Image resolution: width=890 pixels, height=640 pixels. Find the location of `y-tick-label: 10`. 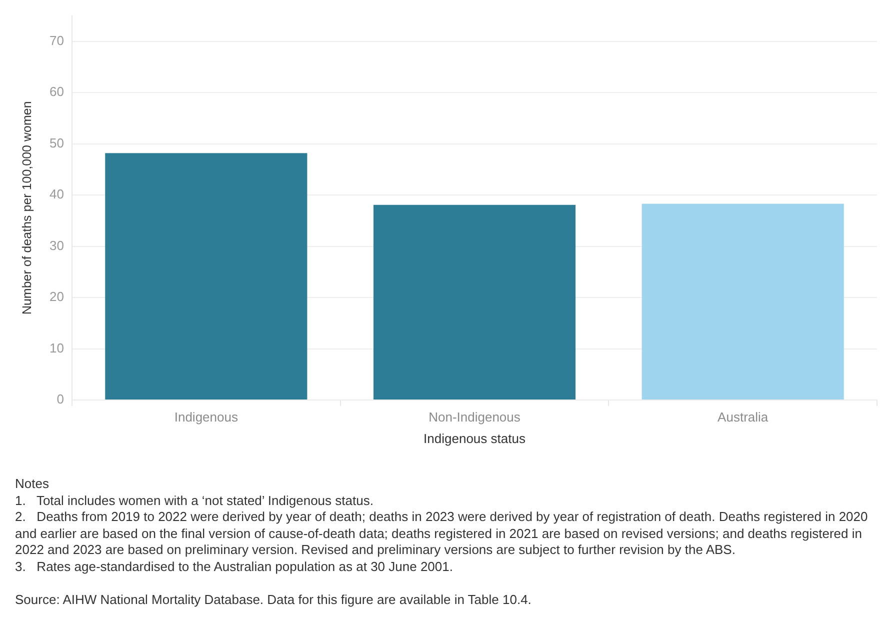

y-tick-label: 10 is located at coordinates (57, 348).